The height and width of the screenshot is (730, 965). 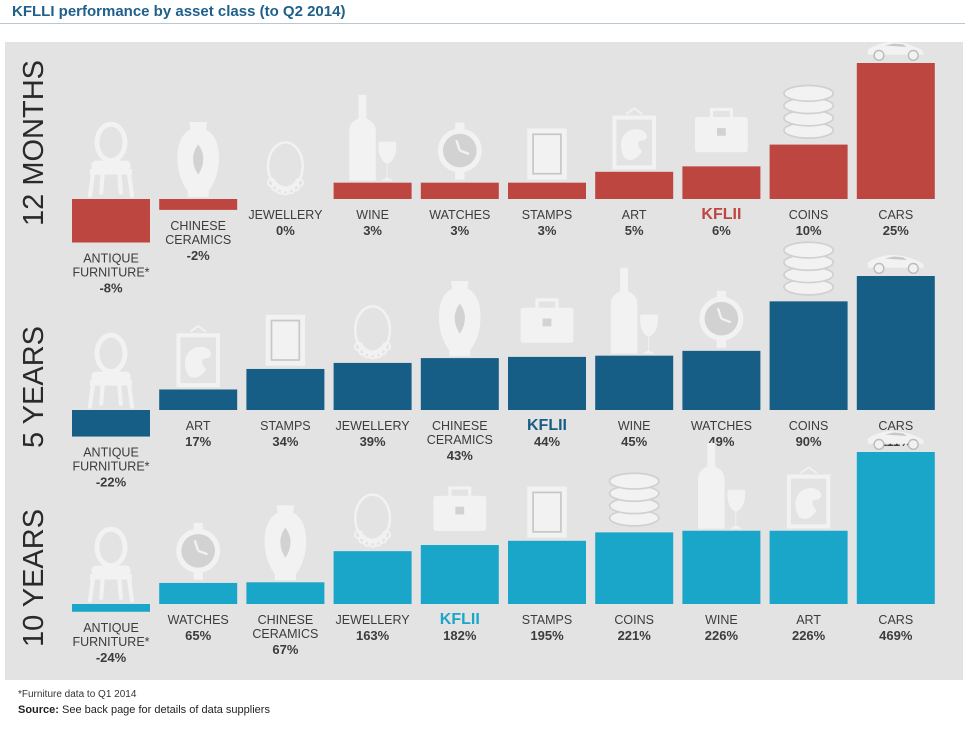 I want to click on value-label: 43%, so click(x=460, y=455).